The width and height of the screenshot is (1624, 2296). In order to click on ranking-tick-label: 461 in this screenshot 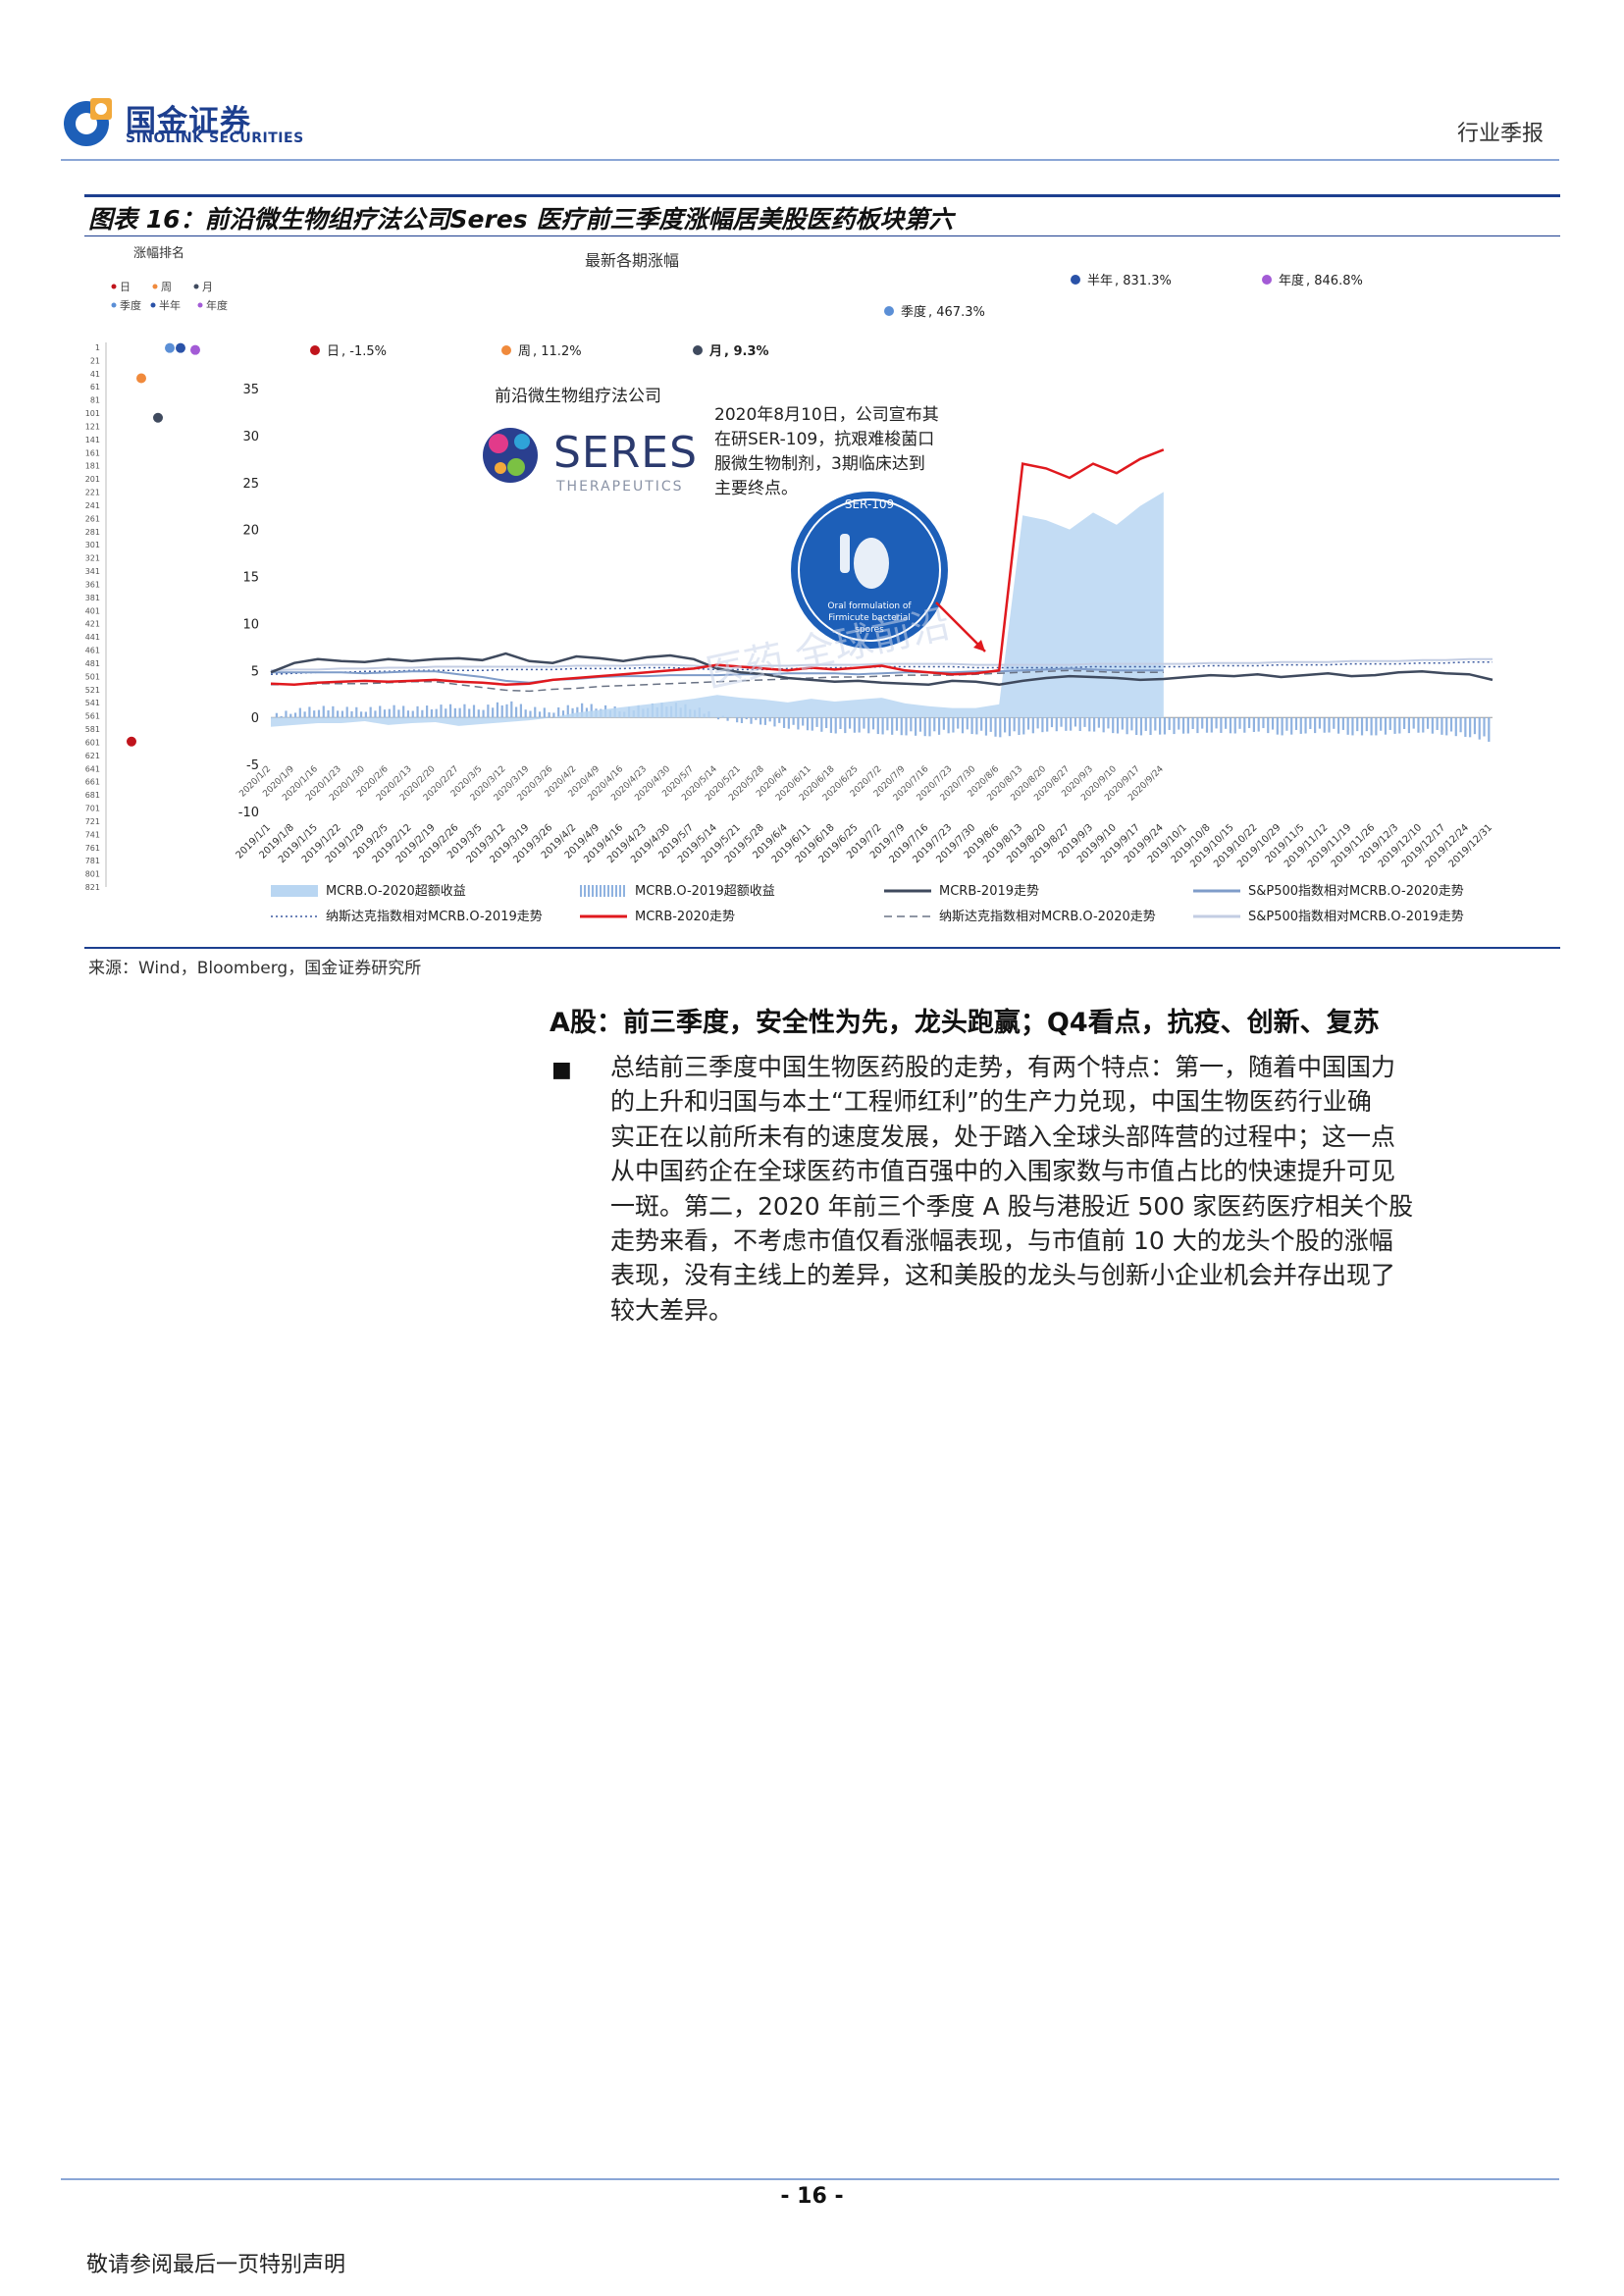, I will do `click(92, 651)`.